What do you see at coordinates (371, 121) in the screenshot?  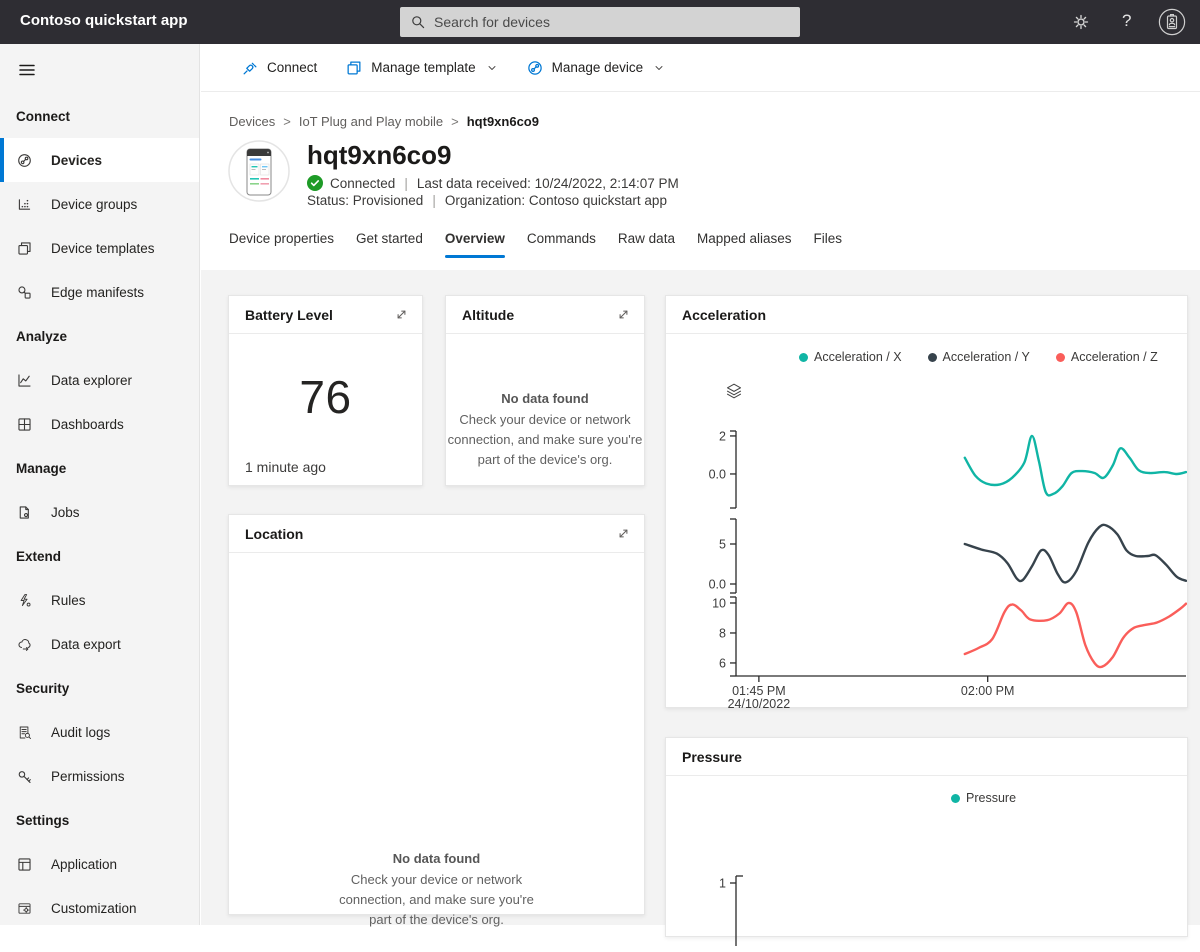 I see `breadcrumb-item-iot-plug-and-play-mobile: IoT Plug and Play mobile` at bounding box center [371, 121].